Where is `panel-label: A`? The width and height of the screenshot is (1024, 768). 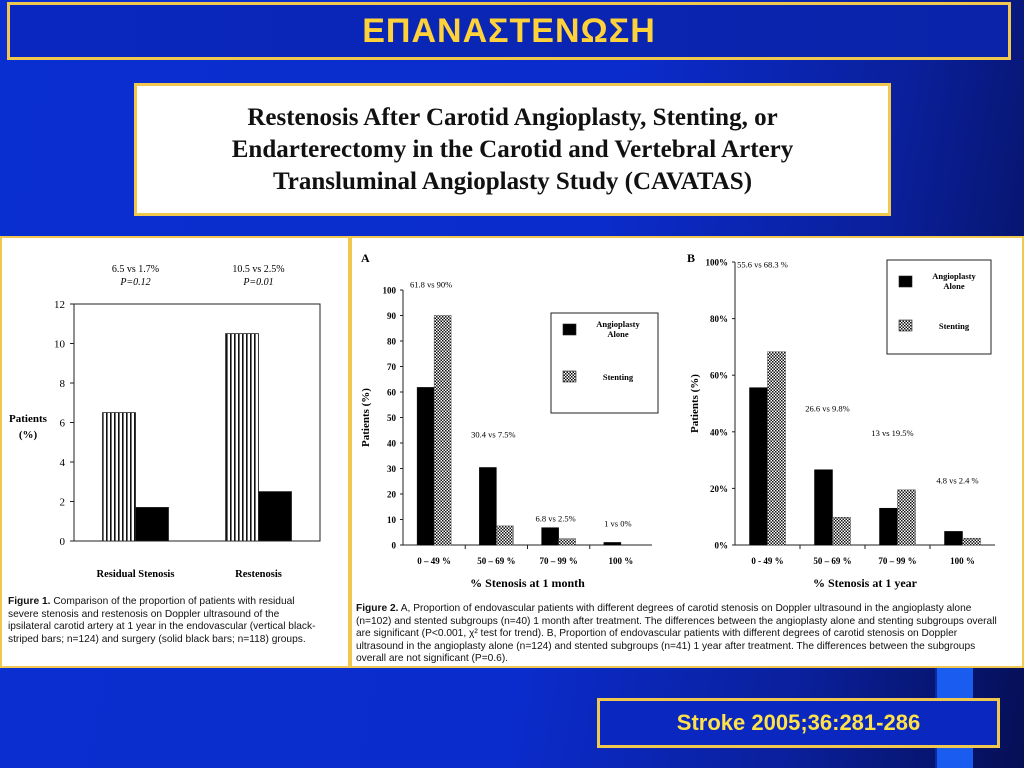
panel-label: A is located at coordinates (365, 258).